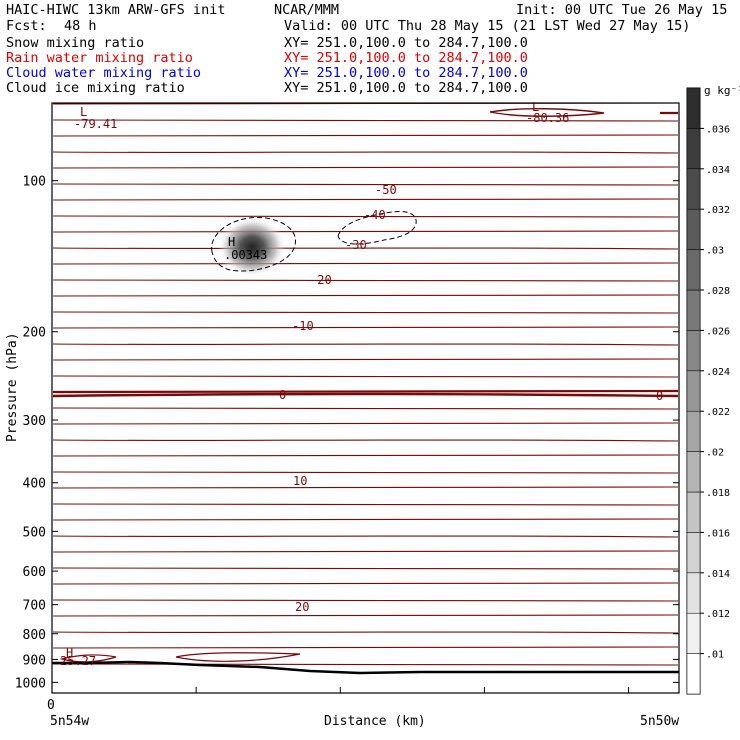 The image size is (740, 740). Describe the element at coordinates (718, 372) in the screenshot. I see `colorbar-tick-label: .024` at that location.